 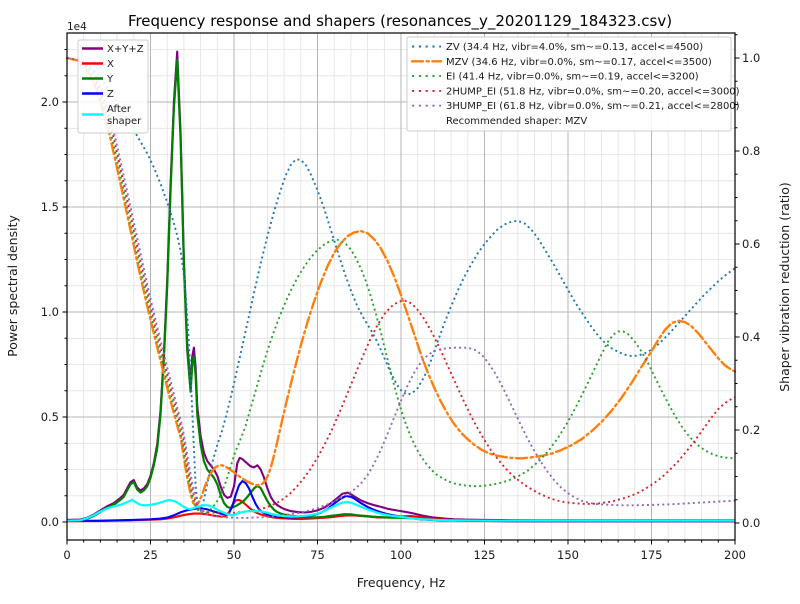 What do you see at coordinates (125, 49) in the screenshot?
I see `legend-label: X+Y+Z` at bounding box center [125, 49].